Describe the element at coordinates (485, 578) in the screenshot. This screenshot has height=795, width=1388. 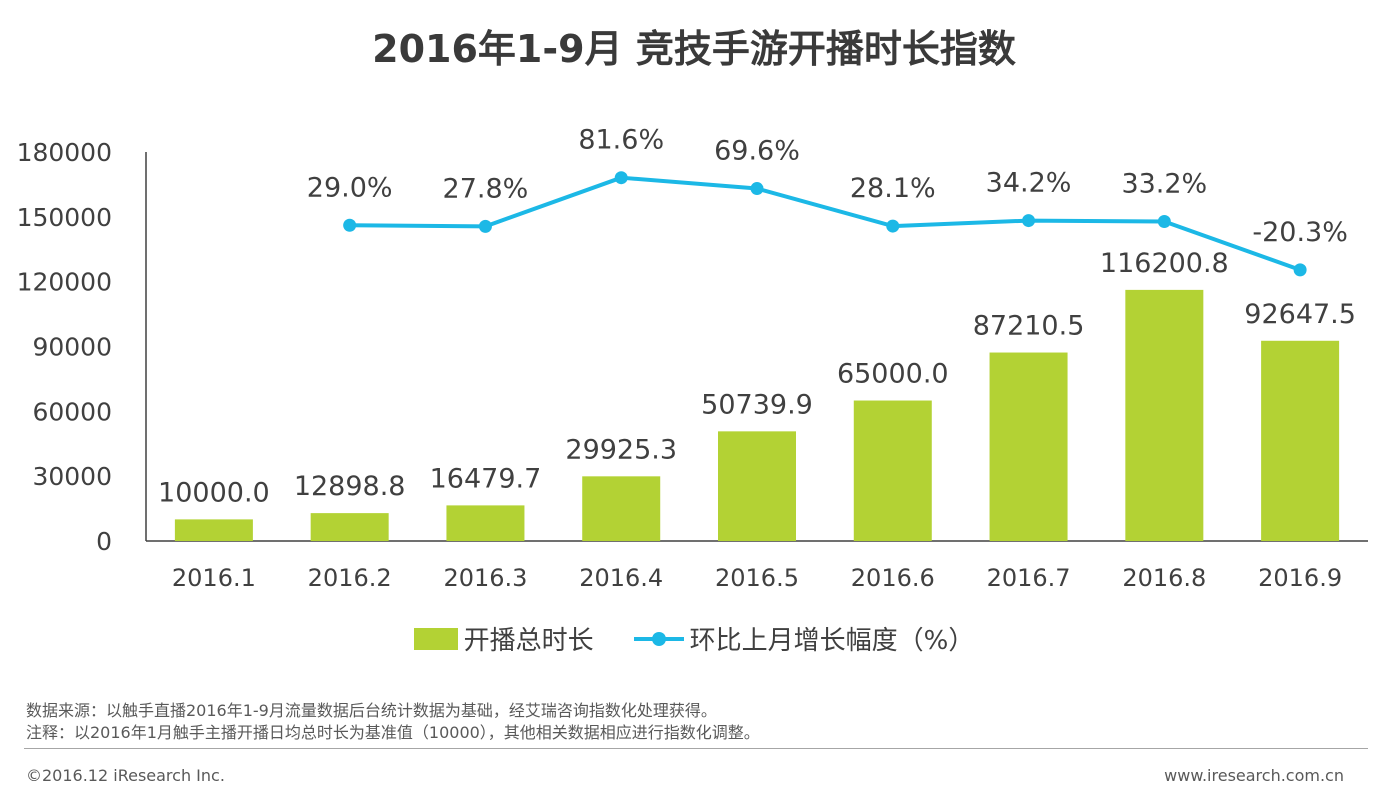
I see `x-tick-label: 2016.3` at that location.